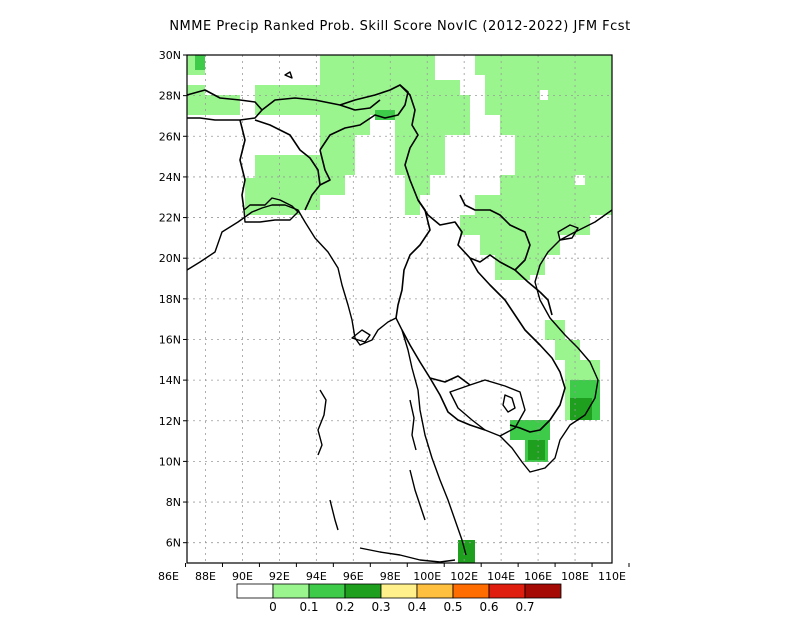 This screenshot has height=618, width=800. Describe the element at coordinates (273, 607) in the screenshot. I see `colorbar-label: 0` at that location.